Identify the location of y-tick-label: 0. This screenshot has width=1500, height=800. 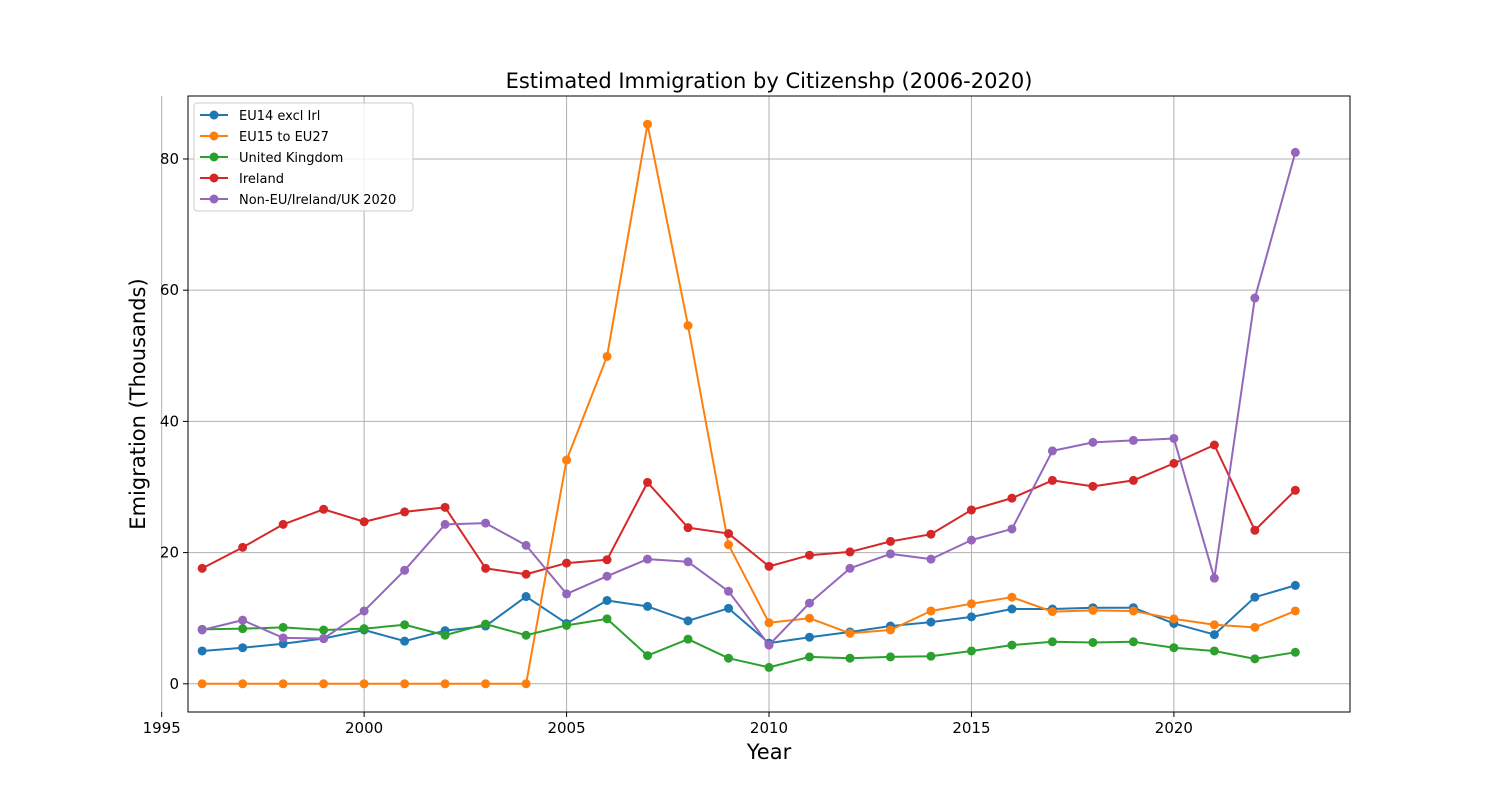
(174, 684).